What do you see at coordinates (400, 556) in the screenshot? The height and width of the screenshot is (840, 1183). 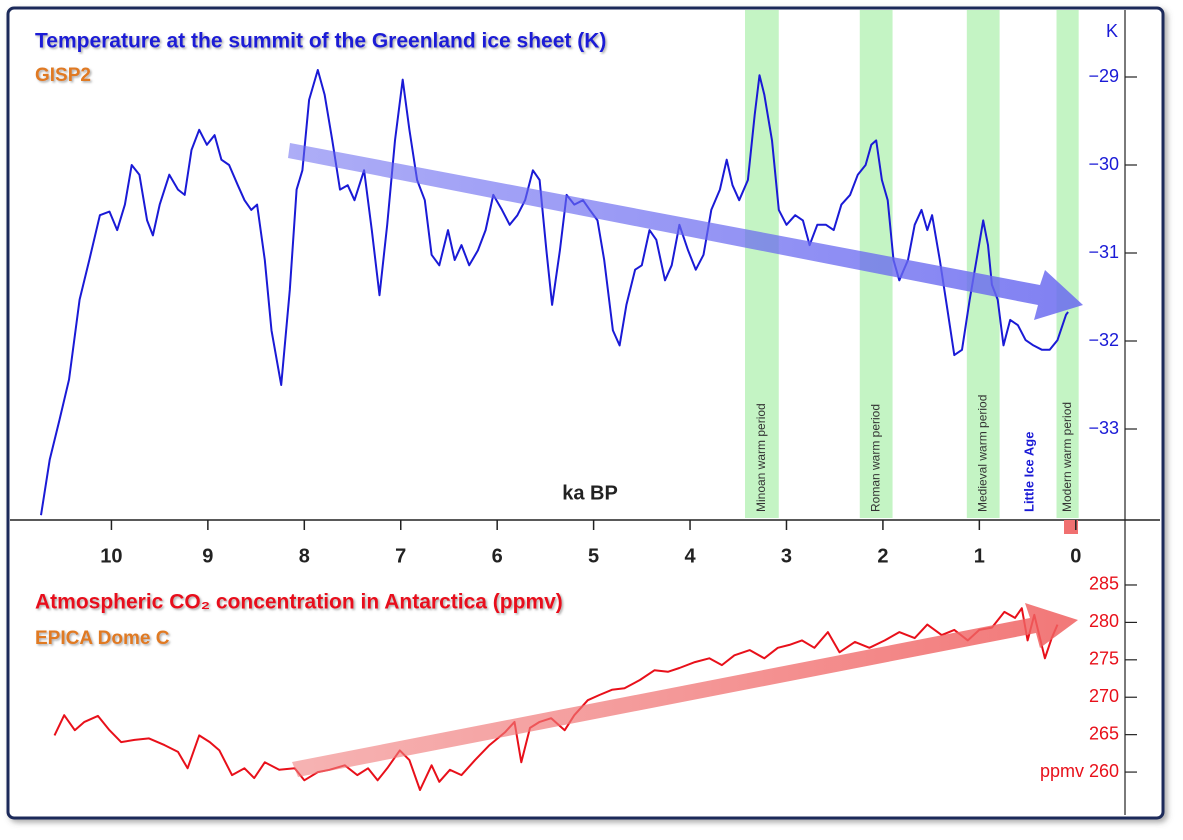 I see `x-tick-label: 7` at bounding box center [400, 556].